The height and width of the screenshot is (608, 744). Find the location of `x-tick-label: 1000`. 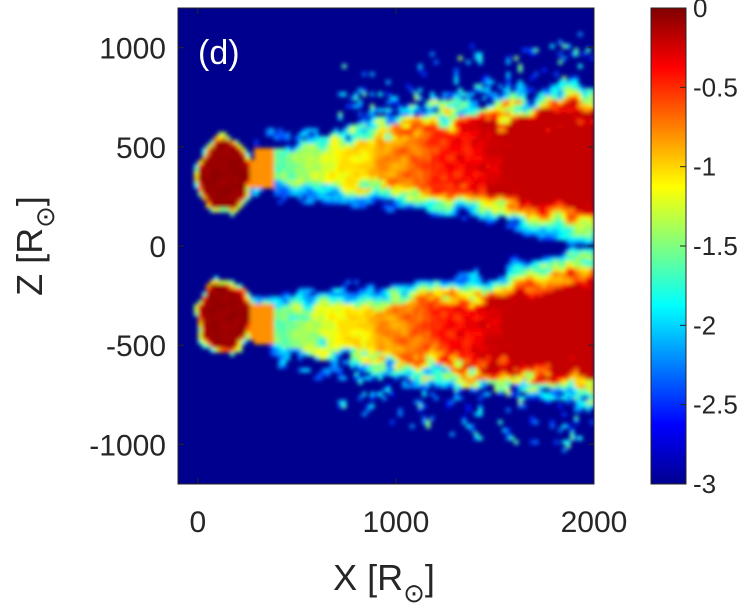

x-tick-label: 1000 is located at coordinates (396, 522).